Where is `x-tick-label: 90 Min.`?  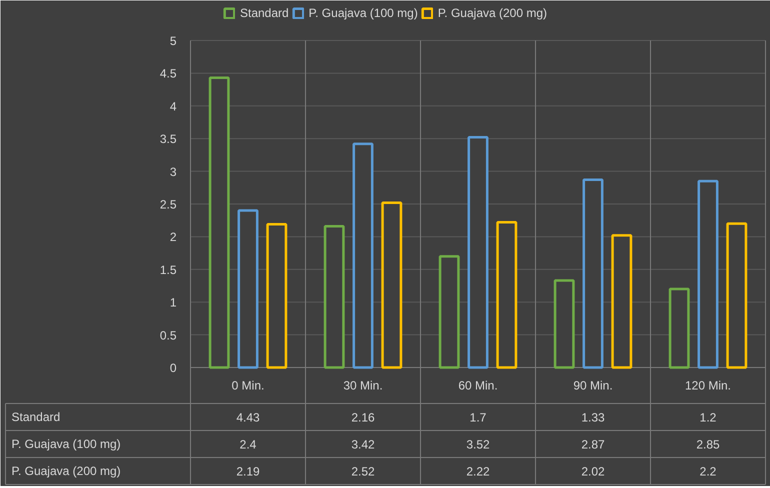 x-tick-label: 90 Min. is located at coordinates (593, 385).